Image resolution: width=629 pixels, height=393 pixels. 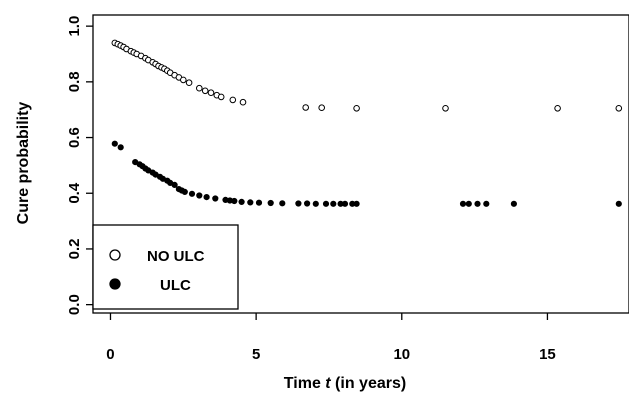 What do you see at coordinates (74, 193) in the screenshot?
I see `y-tick-label: 0.4` at bounding box center [74, 193].